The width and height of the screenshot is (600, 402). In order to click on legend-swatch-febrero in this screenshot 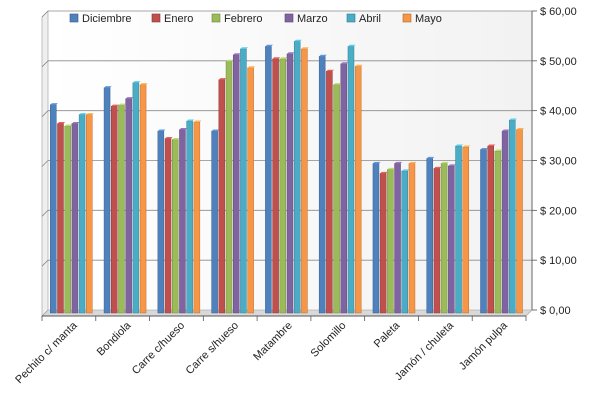, I will do `click(216, 18)`.